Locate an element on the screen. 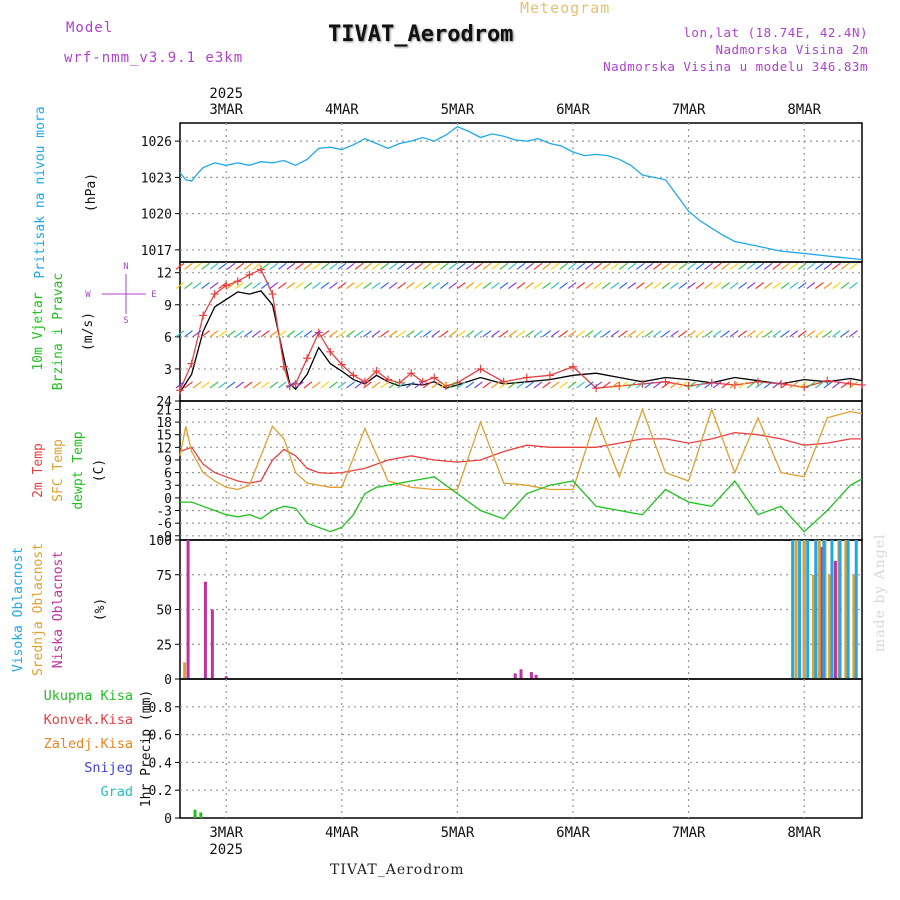 The width and height of the screenshot is (900, 900). clouds-ytick-label: 0 is located at coordinates (168, 680).